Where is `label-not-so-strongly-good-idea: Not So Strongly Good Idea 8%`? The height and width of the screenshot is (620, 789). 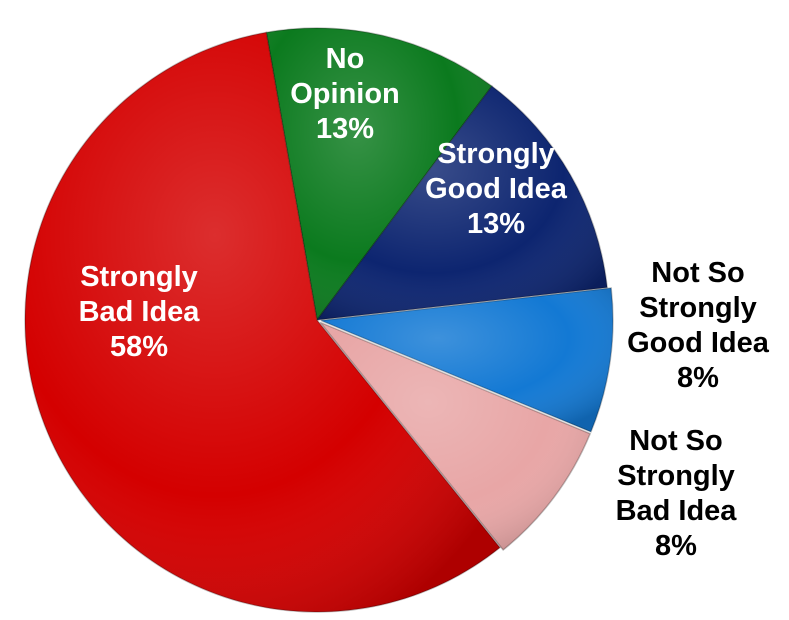
label-not-so-strongly-good-idea: Not So Strongly Good Idea 8% is located at coordinates (698, 325).